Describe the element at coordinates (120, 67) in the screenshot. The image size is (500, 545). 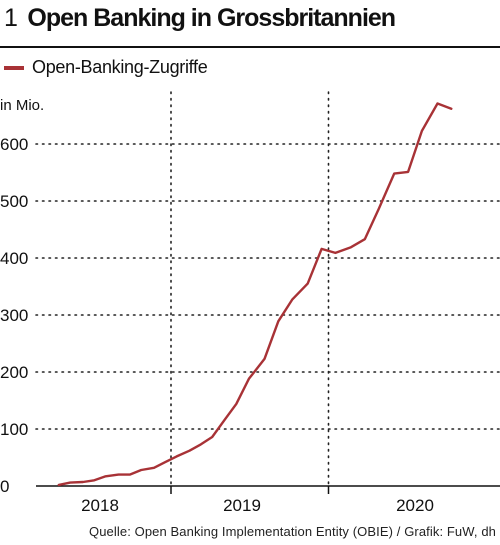
I see `legend-label: Open-Banking-Zugriffe` at that location.